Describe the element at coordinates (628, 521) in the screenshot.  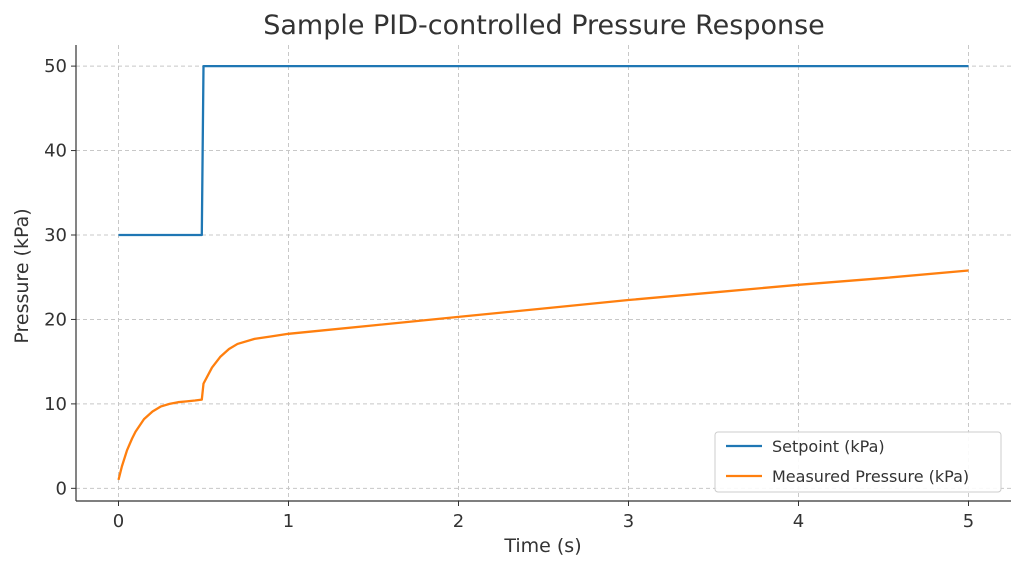
I see `x-tick-label: 3` at that location.